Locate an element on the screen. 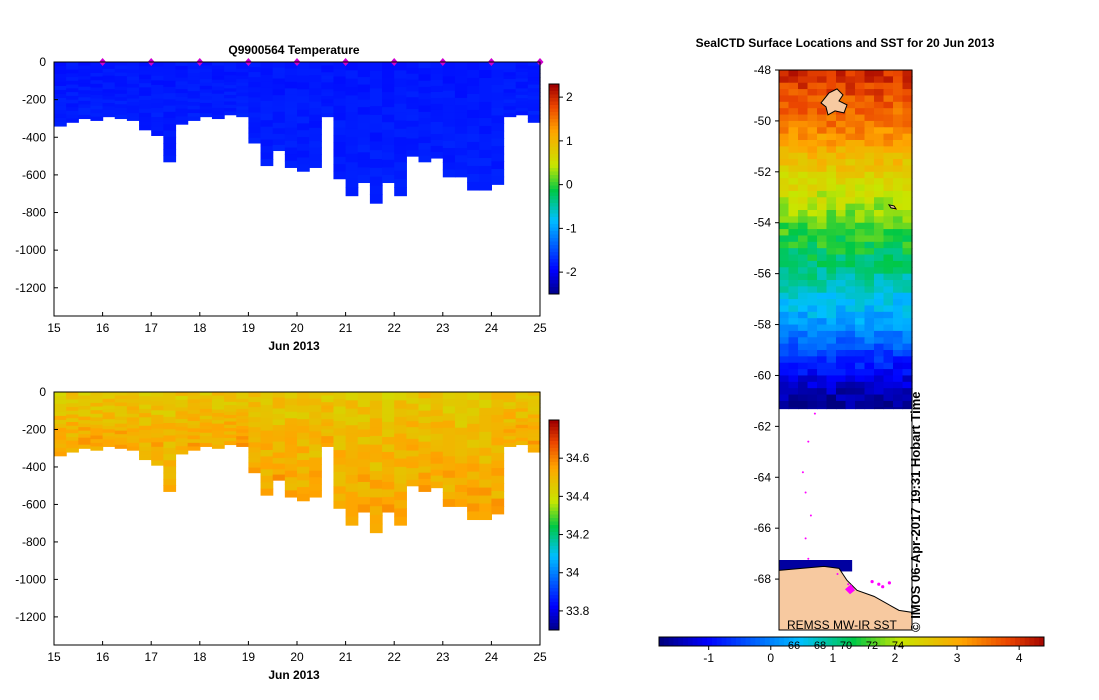 This screenshot has height=700, width=1099. x-tick-label: 21 is located at coordinates (346, 328).